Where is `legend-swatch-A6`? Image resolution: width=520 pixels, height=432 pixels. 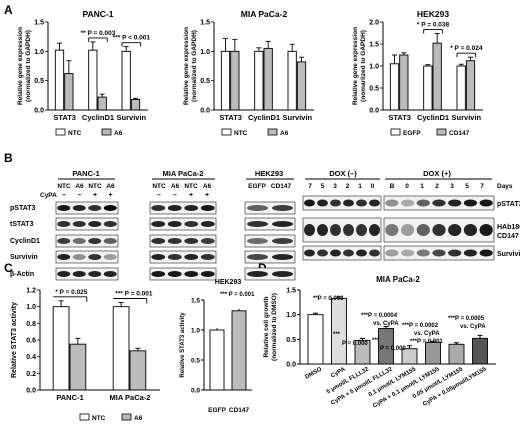
legend-swatch-A6 is located at coordinates (126, 417).